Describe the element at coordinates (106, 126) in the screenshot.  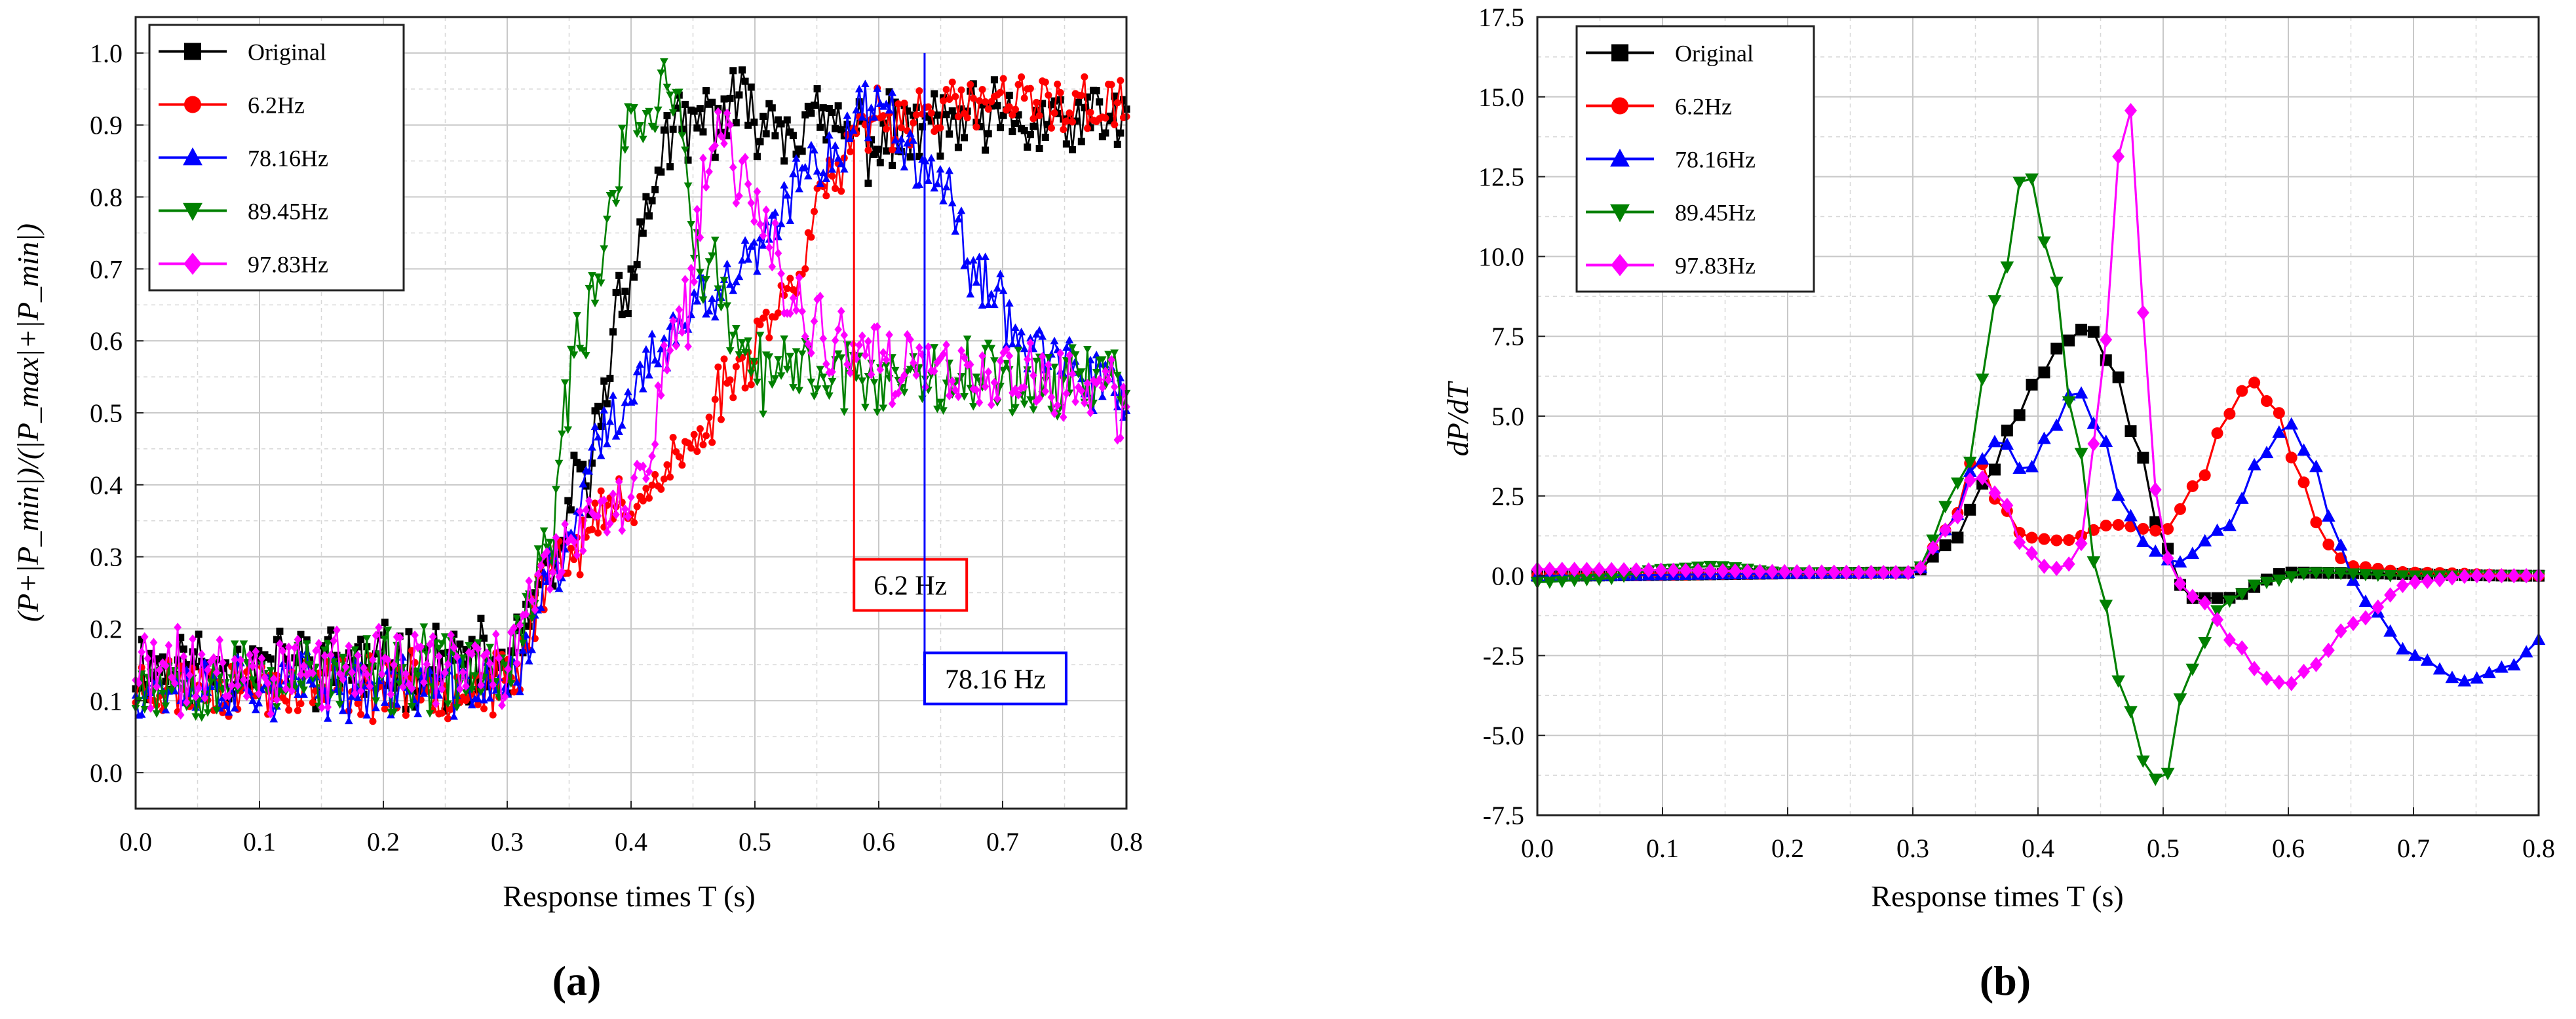
I see `y-tick-label: 0.9` at that location.